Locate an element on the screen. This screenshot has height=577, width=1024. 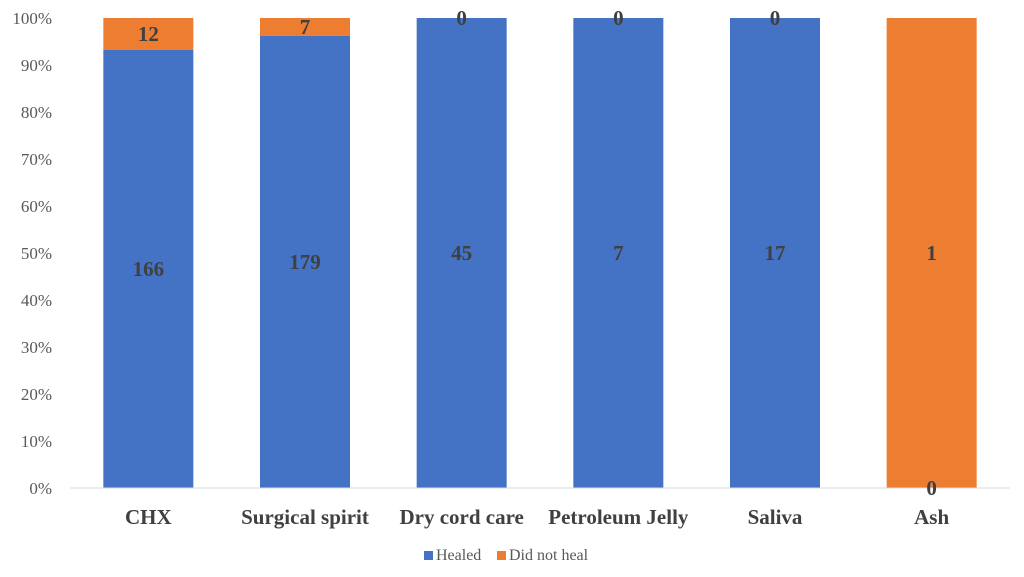
x-category-label: Dry cord care is located at coordinates (461, 517).